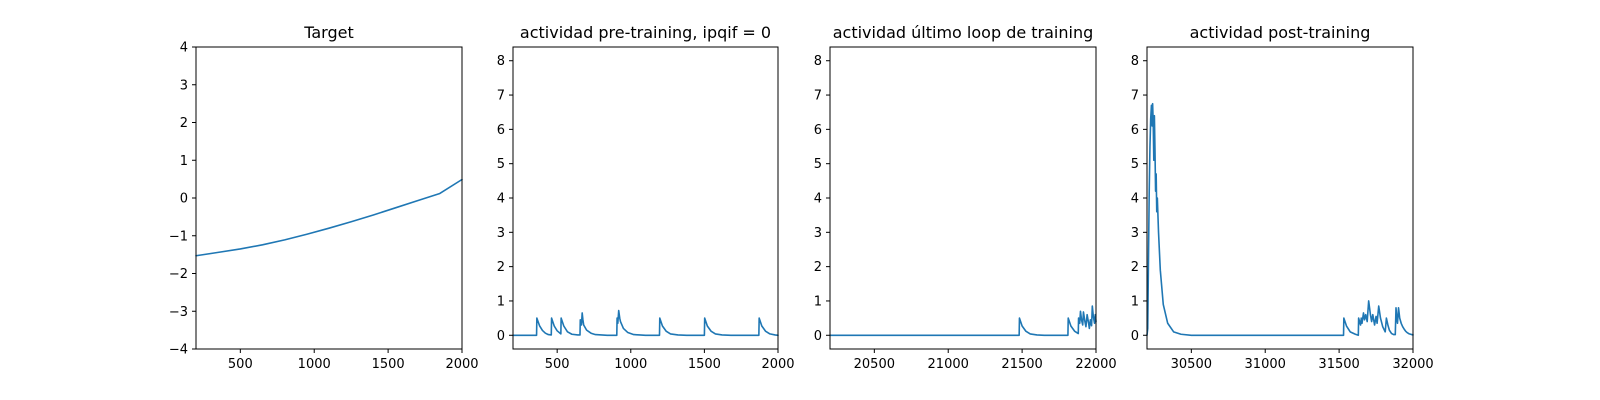 This screenshot has height=400, width=1600. I want to click on x-tick-label: 31500, so click(1338, 364).